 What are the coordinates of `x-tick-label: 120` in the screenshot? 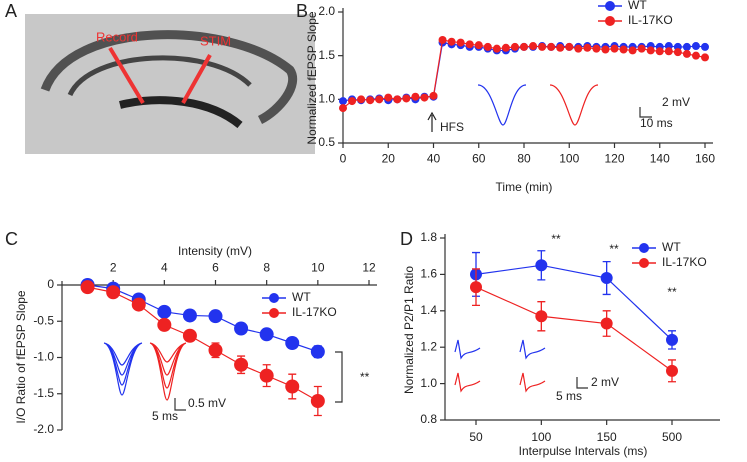 It's located at (614, 159).